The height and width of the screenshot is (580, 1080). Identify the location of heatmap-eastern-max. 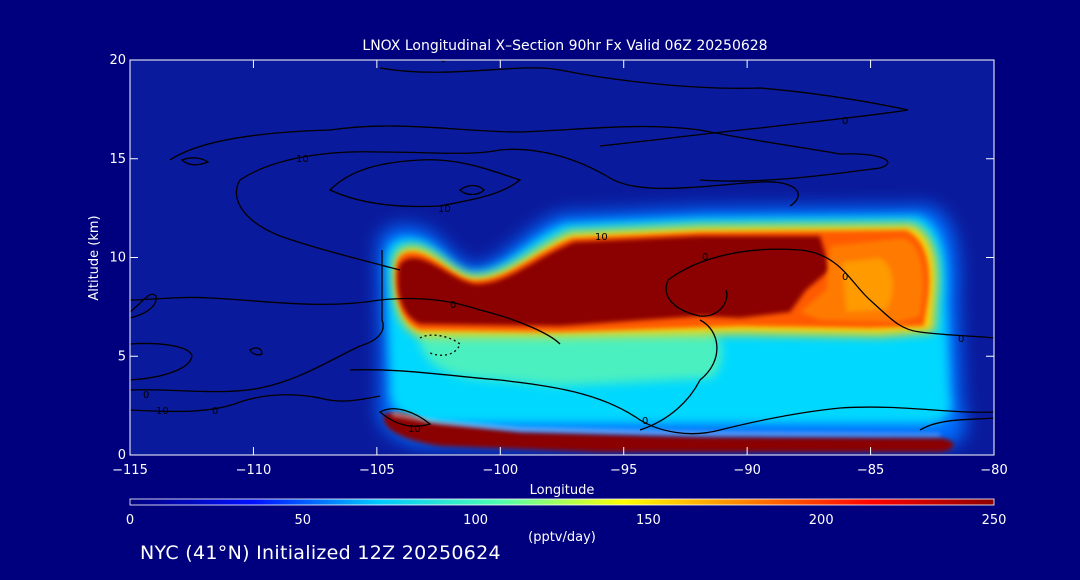
(867, 285).